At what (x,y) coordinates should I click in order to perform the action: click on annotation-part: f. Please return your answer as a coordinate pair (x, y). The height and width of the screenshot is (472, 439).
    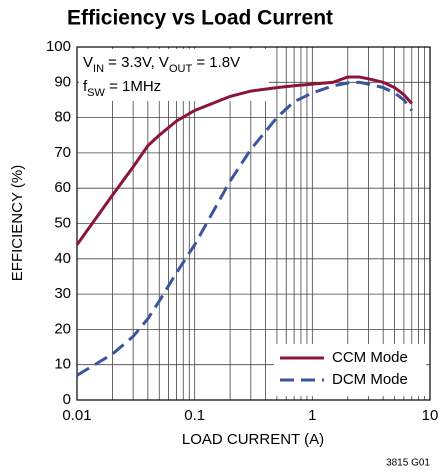
    Looking at the image, I should click on (85, 86).